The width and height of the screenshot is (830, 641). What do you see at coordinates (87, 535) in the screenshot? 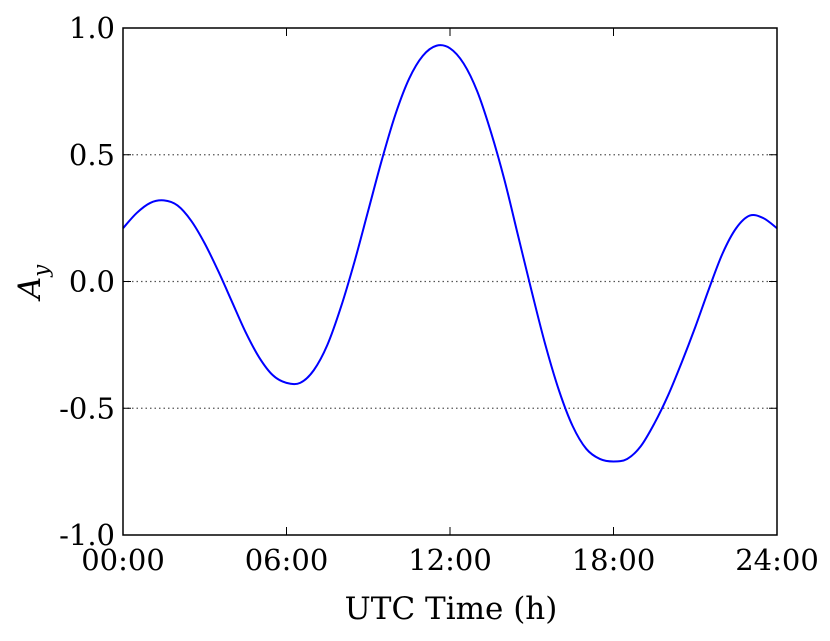
I see `y-tick-label-4: -1.0` at bounding box center [87, 535].